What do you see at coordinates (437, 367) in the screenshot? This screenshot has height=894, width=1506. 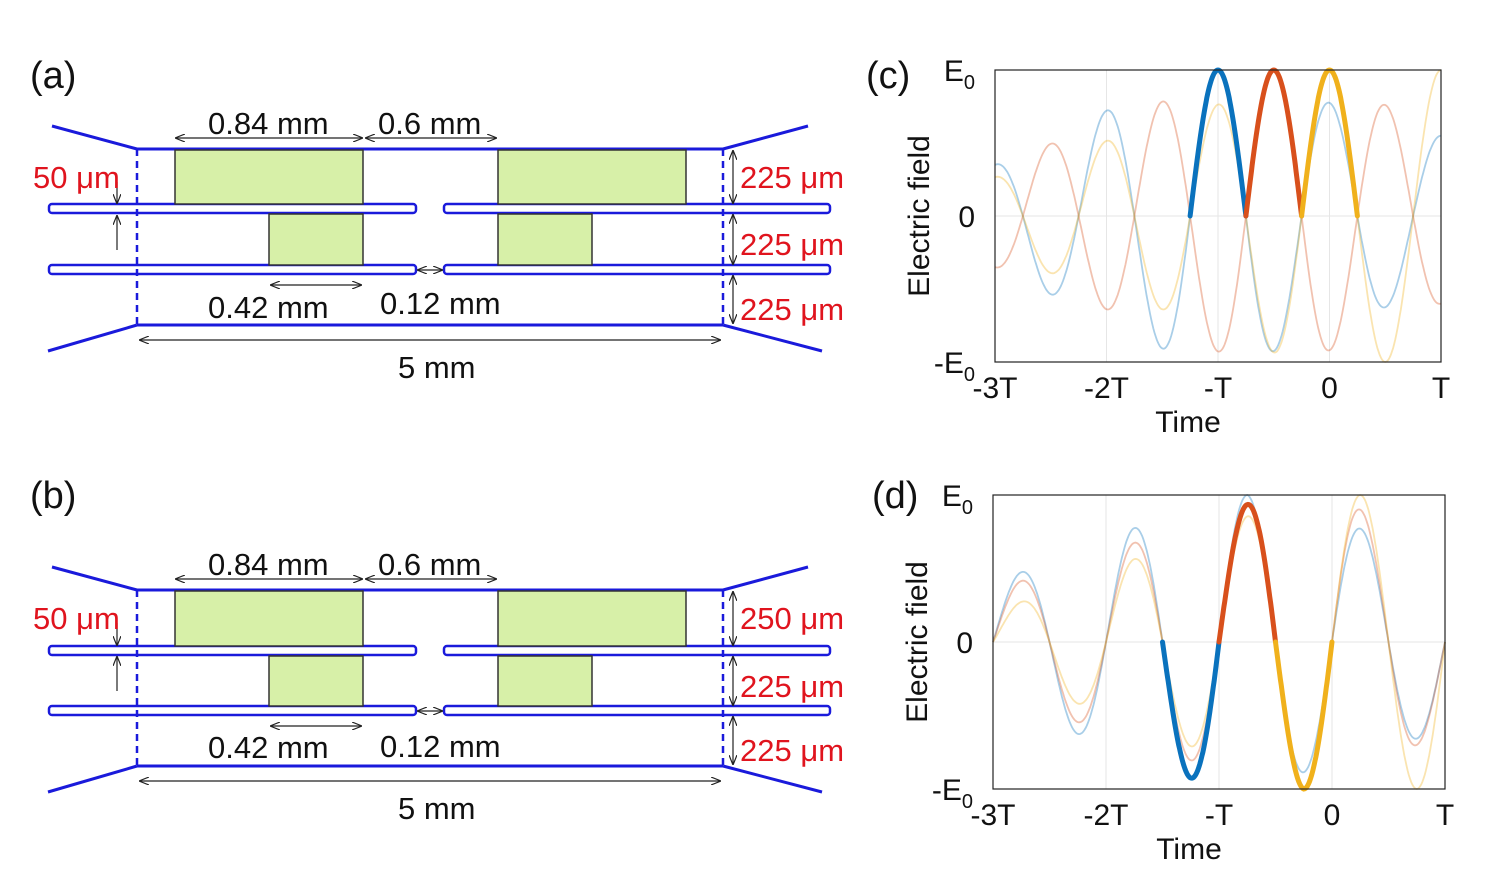 I see `dim-a-length: 5 mm` at bounding box center [437, 367].